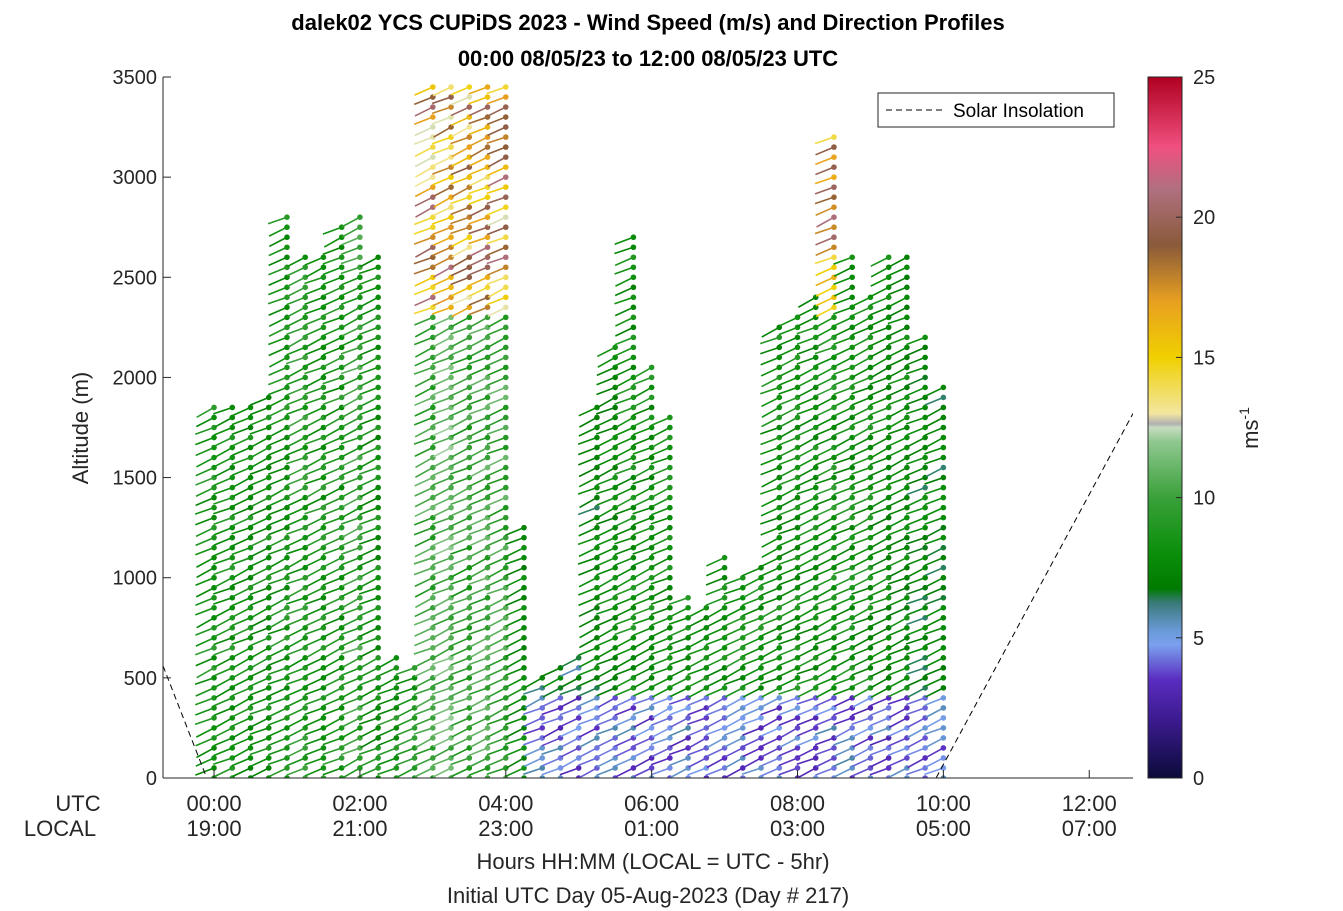 This screenshot has height=911, width=1343. I want to click on x-tick-label-utc: 06:00, so click(651, 803).